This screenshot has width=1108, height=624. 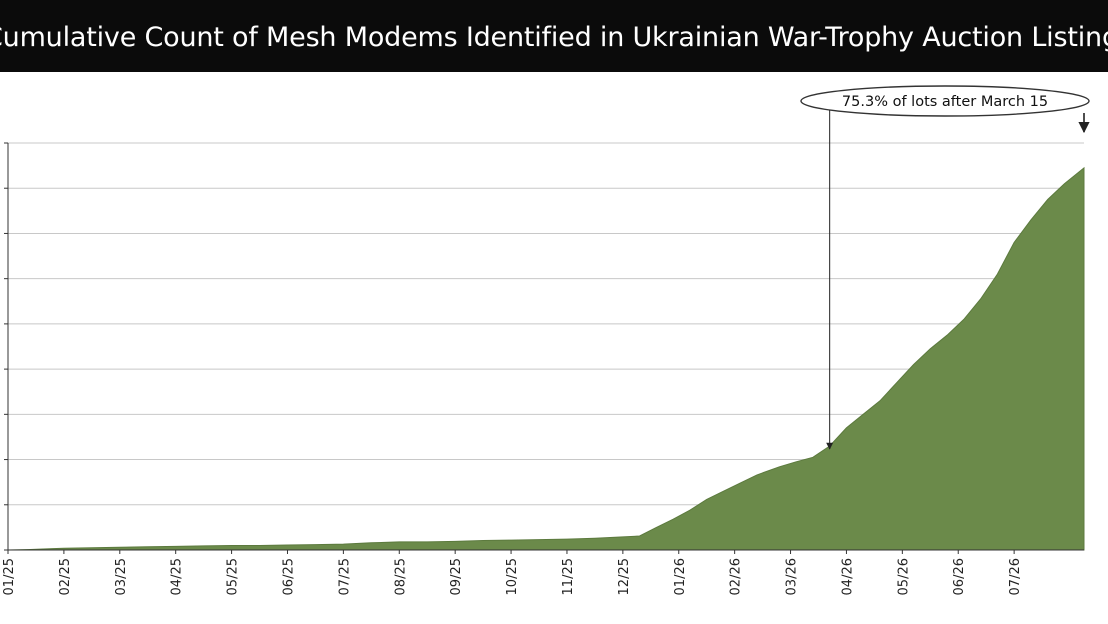 I want to click on x-tick-label: 02/25, so click(x=65, y=576).